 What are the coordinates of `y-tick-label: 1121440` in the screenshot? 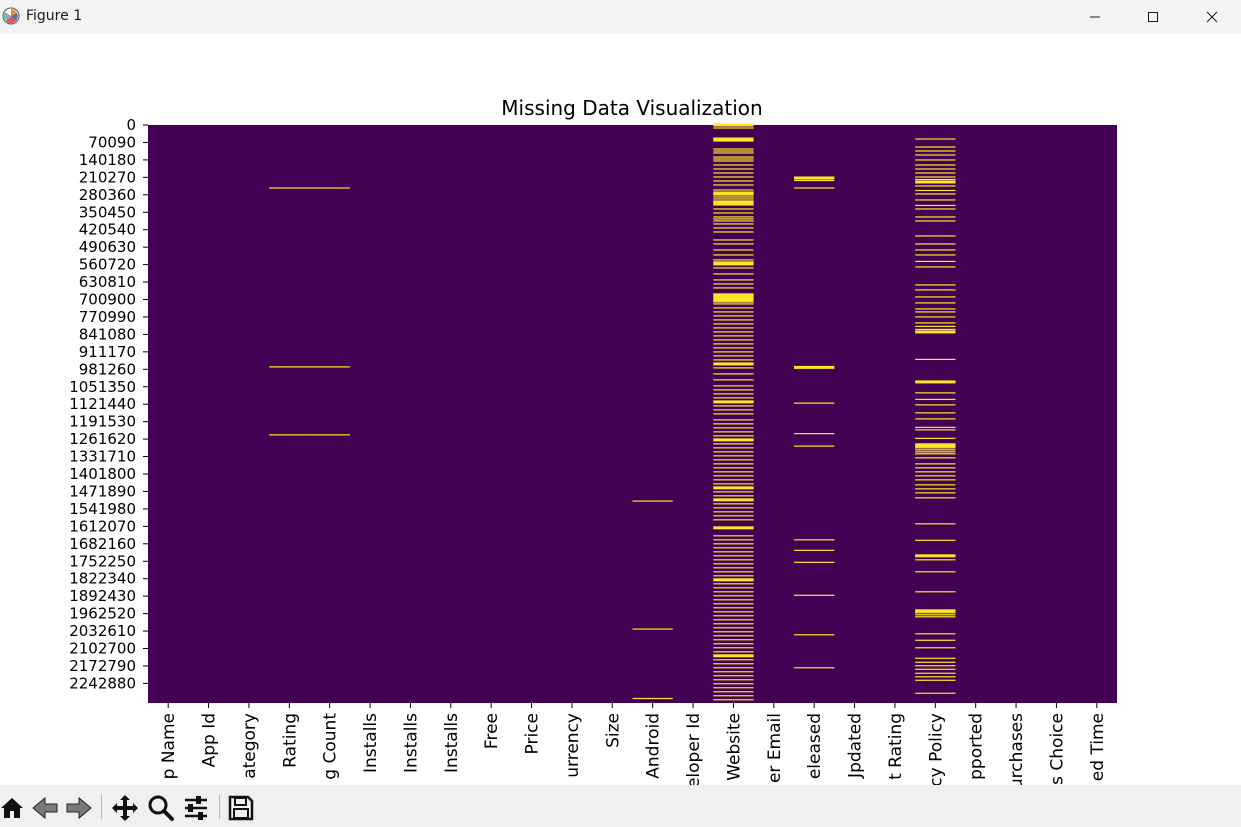 It's located at (102, 404).